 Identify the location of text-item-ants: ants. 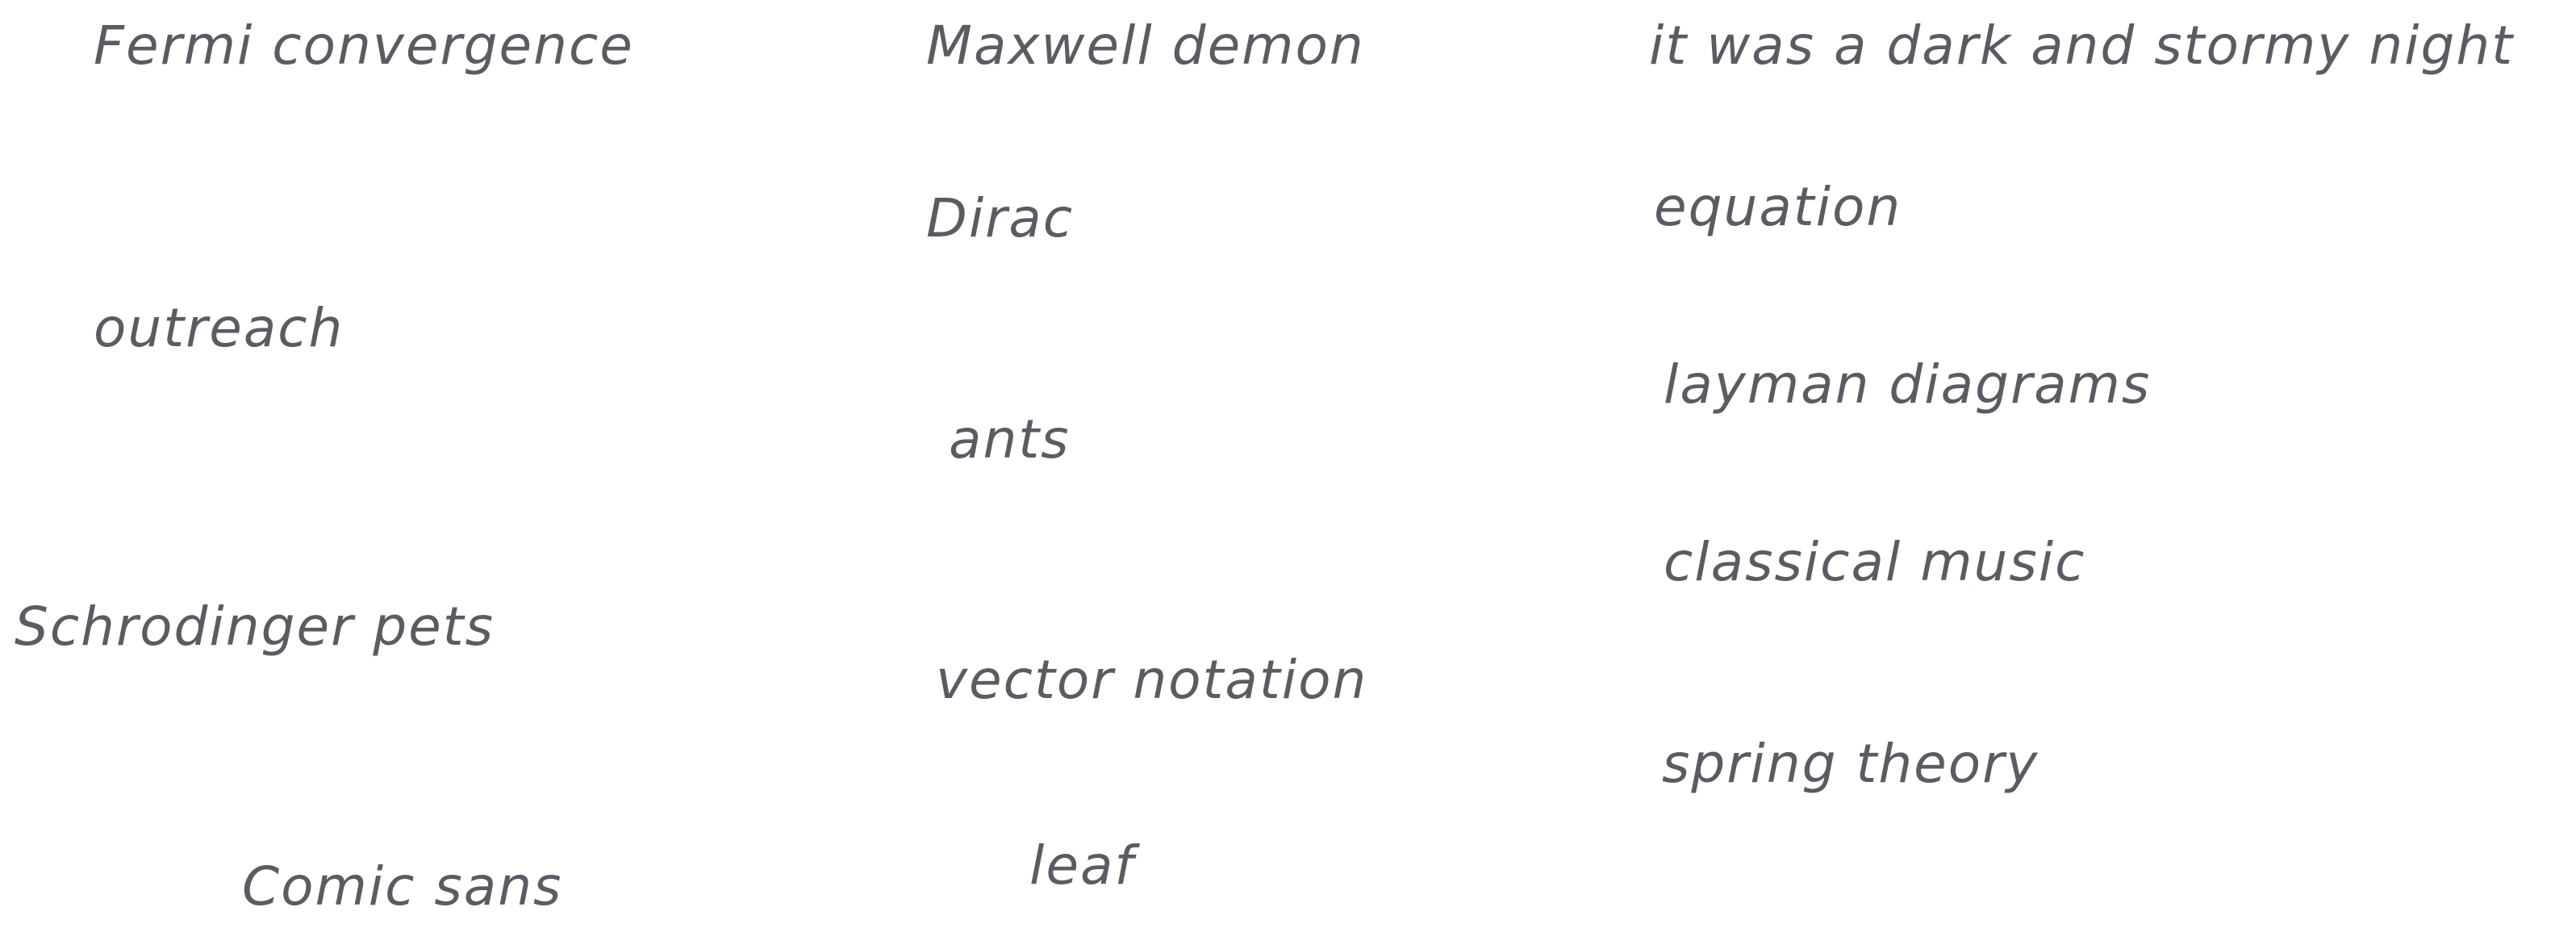
(1010, 439).